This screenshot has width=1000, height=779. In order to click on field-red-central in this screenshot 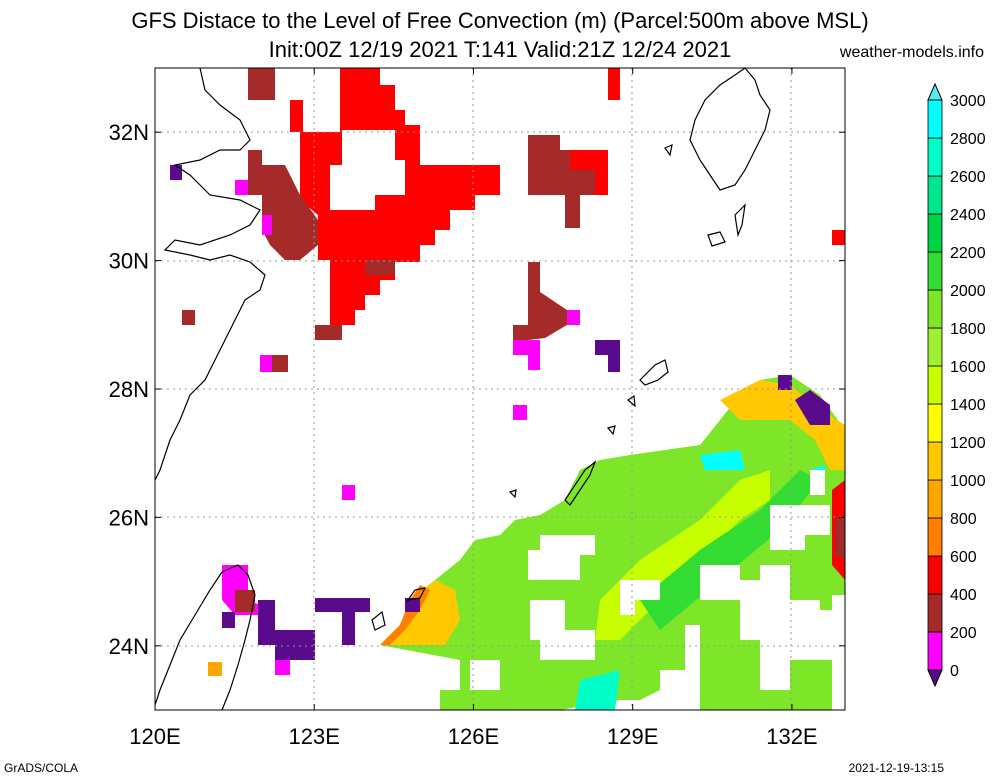, I will do `click(584, 172)`.